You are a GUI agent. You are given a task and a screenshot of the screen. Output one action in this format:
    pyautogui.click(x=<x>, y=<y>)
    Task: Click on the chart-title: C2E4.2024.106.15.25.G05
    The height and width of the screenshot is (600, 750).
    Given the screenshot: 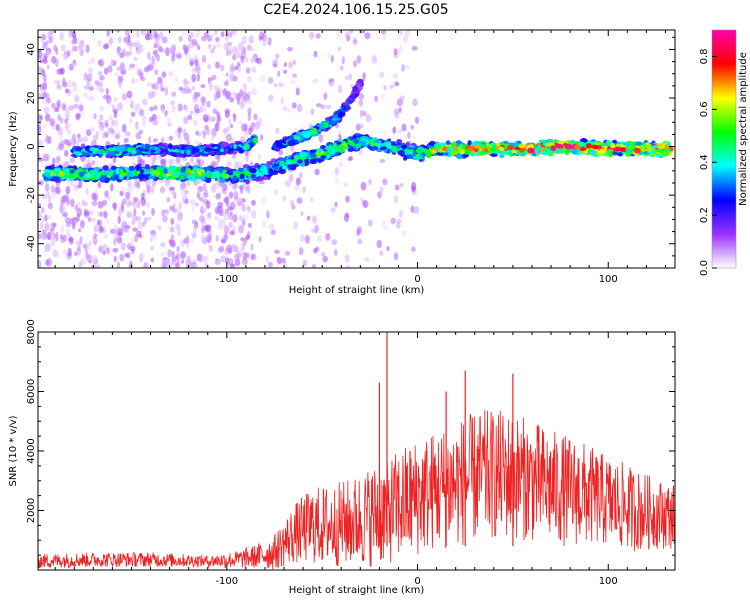 What is the action you would take?
    pyautogui.click(x=355, y=10)
    